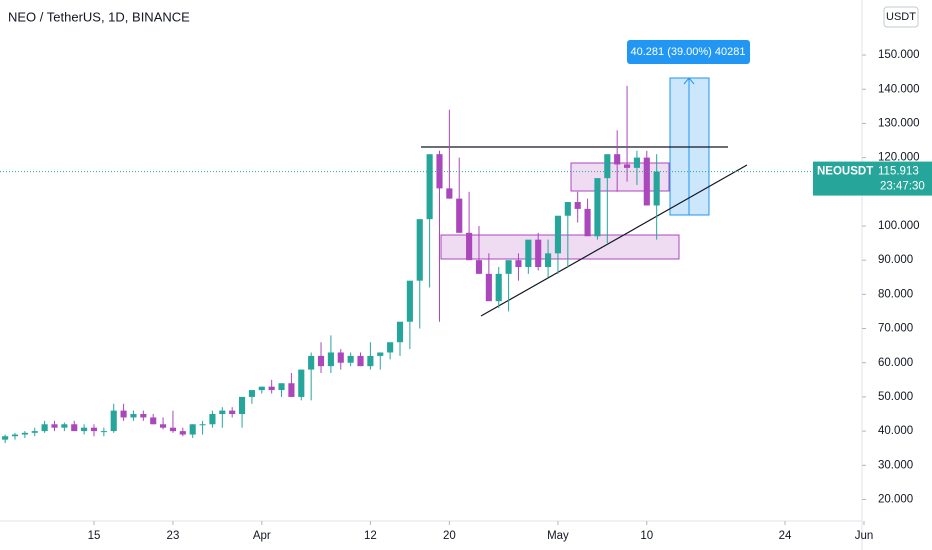 This screenshot has width=932, height=550. What do you see at coordinates (845, 172) in the screenshot?
I see `symbol-label: NEOUSDT` at bounding box center [845, 172].